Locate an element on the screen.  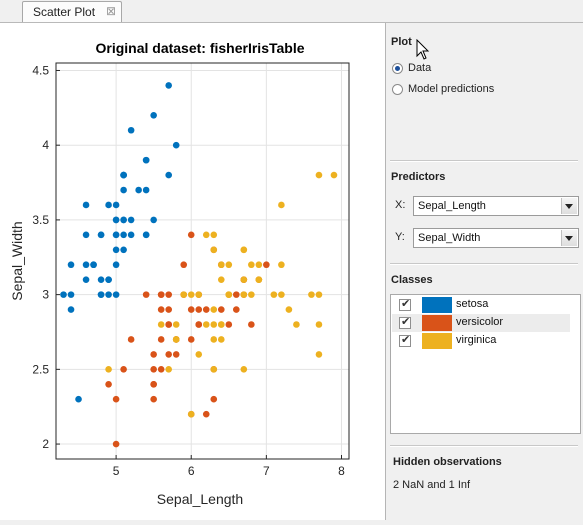
y-tick-label: 2.5 is located at coordinates (40, 369).